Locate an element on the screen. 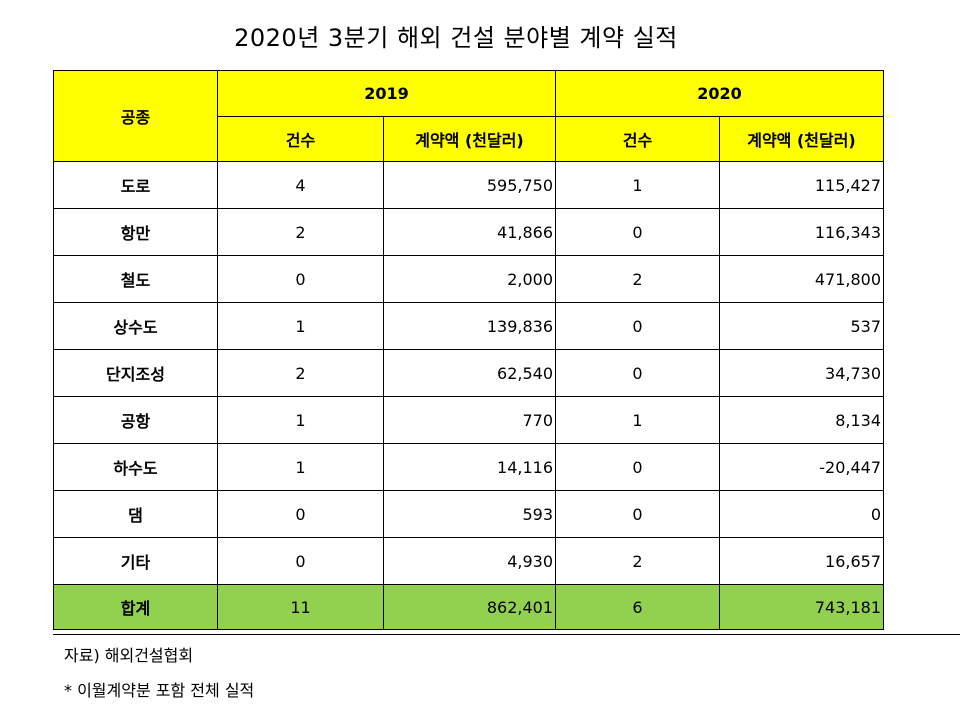  category-cell: 철도 is located at coordinates (135, 279).